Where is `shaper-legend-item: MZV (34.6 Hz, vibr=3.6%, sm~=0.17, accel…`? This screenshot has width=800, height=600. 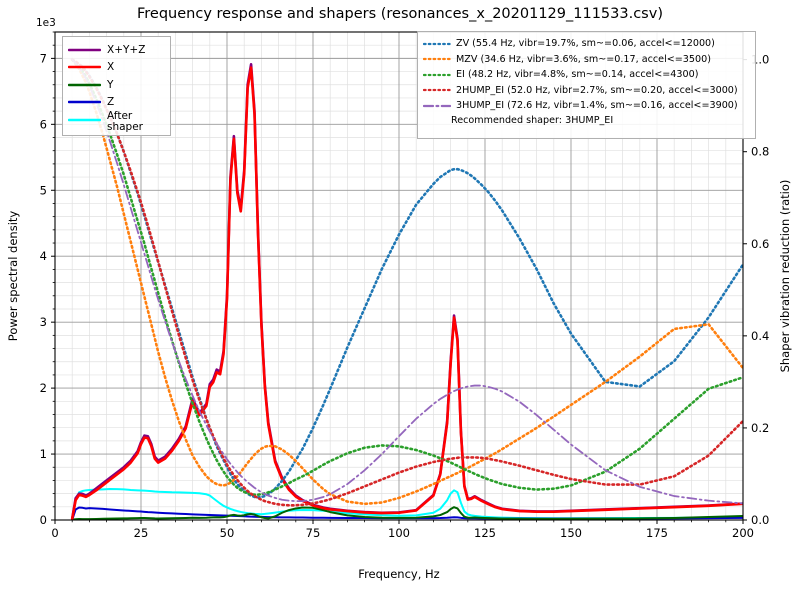
shaper-legend-item: MZV (34.6 Hz, vibr=3.6%, sm~=0.17, accel… is located at coordinates (586, 60).